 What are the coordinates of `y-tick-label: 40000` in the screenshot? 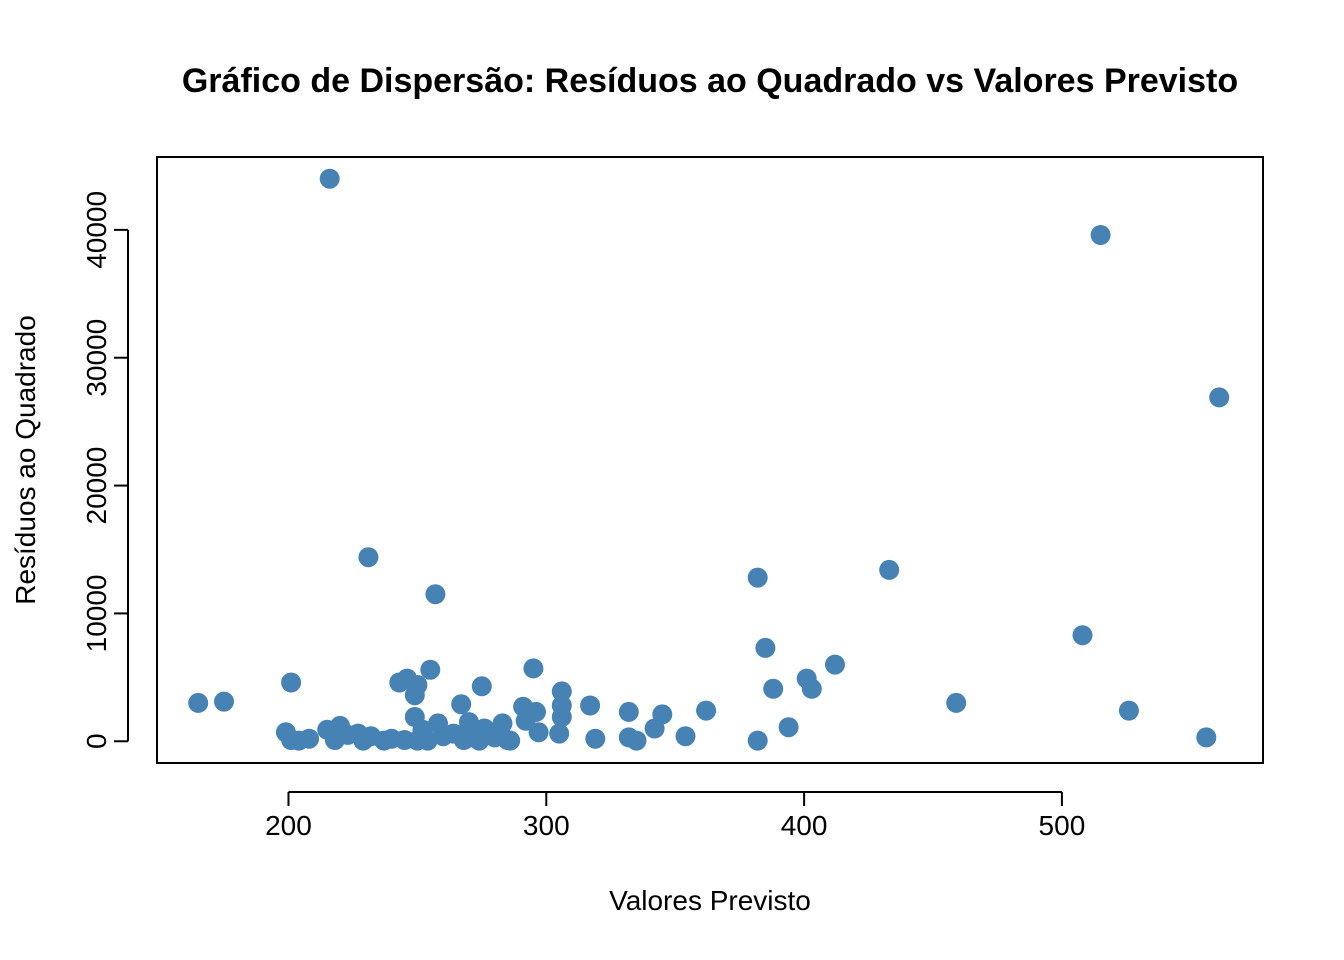 It's located at (96, 230).